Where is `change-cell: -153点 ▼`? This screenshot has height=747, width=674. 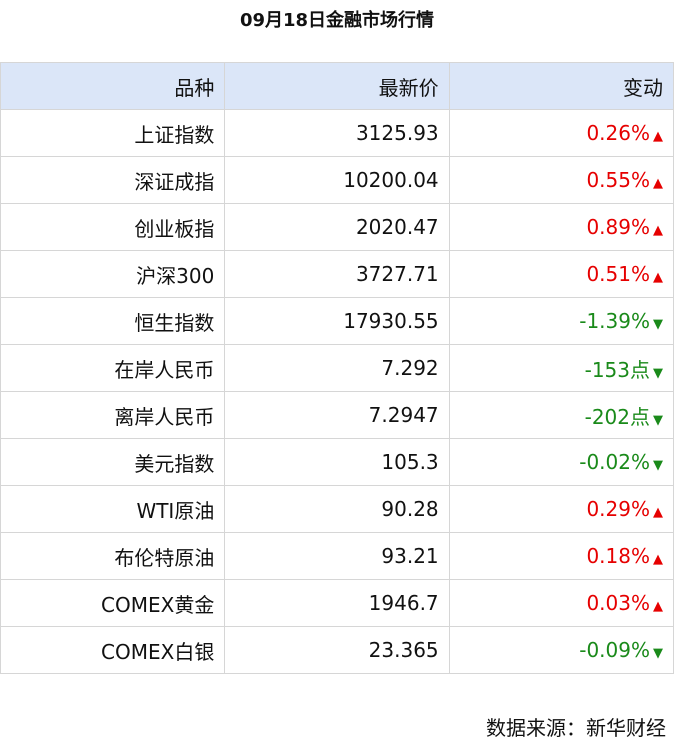
change-cell: -153点 ▼ is located at coordinates (561, 368).